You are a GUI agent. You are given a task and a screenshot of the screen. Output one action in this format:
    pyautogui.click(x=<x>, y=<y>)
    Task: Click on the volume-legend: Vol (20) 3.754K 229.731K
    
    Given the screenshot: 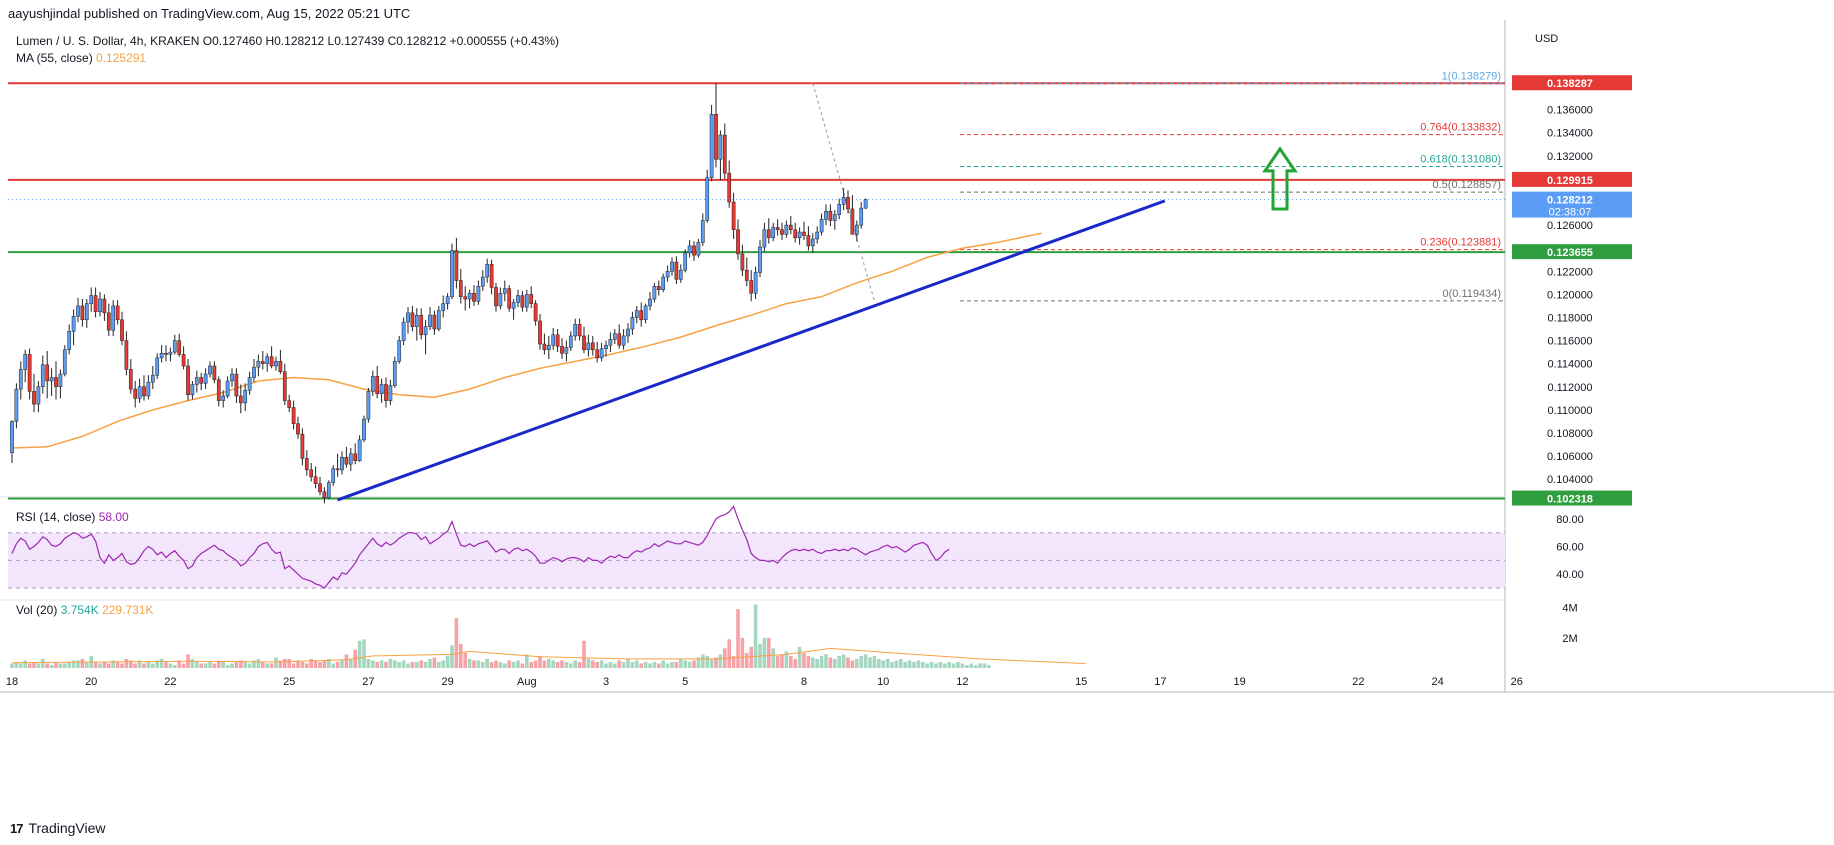 What is the action you would take?
    pyautogui.click(x=84, y=610)
    